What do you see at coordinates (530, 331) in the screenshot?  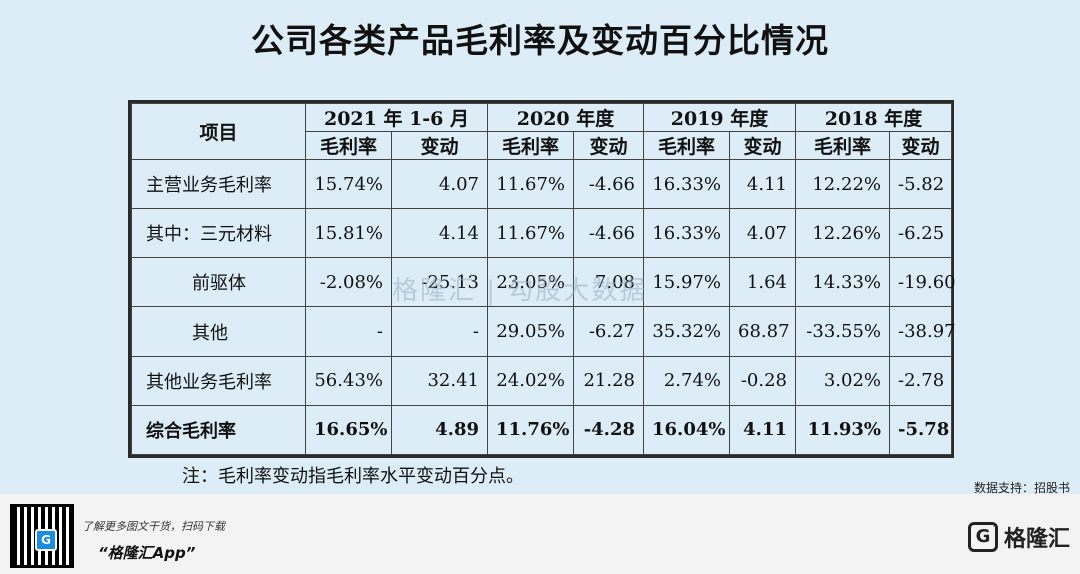 I see `margin-cell: 29.05%` at bounding box center [530, 331].